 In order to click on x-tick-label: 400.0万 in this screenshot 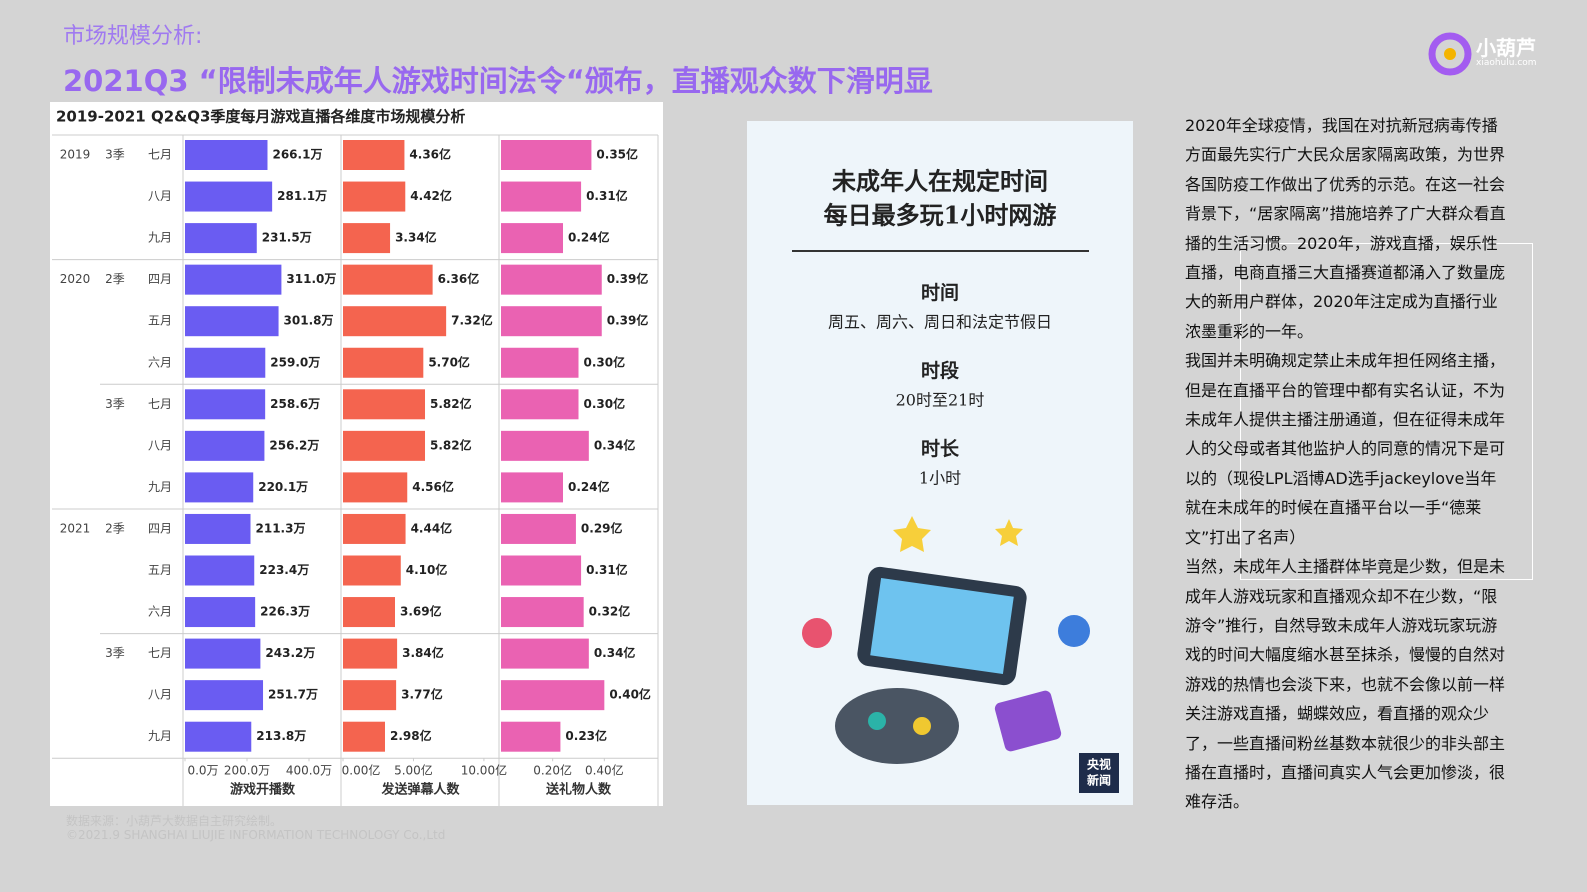, I will do `click(309, 771)`.